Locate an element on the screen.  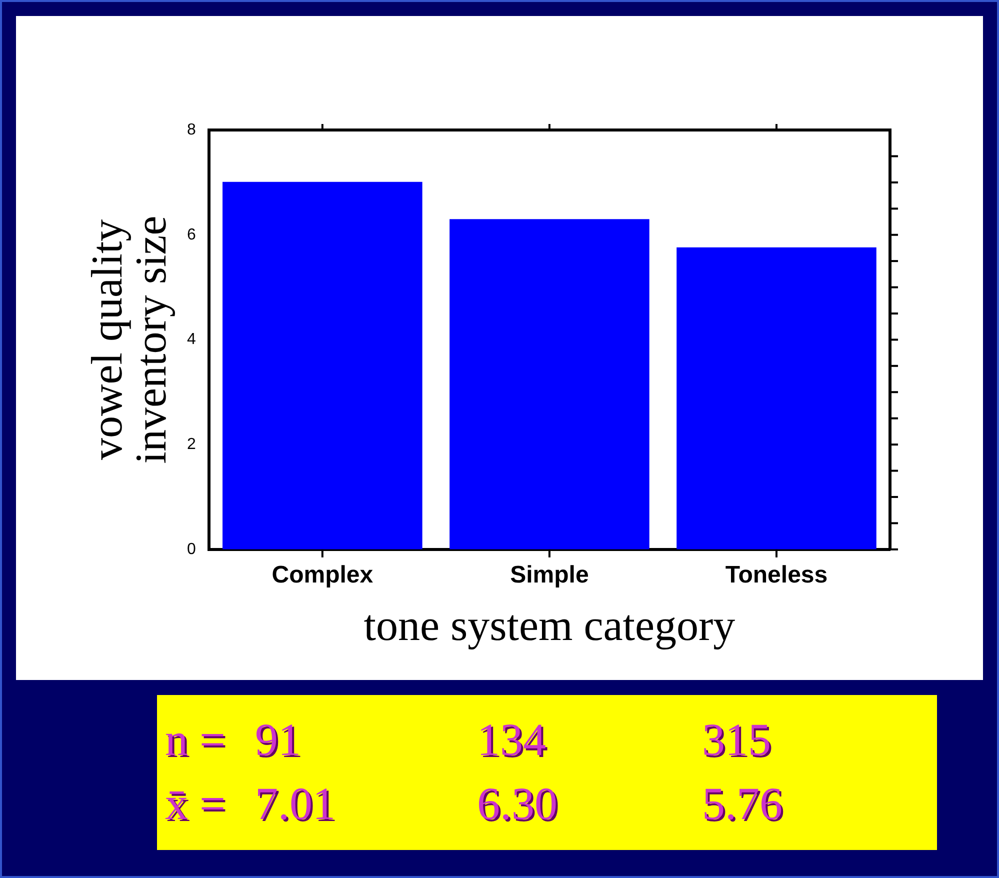
text: x̄ = is located at coordinates (195, 803).